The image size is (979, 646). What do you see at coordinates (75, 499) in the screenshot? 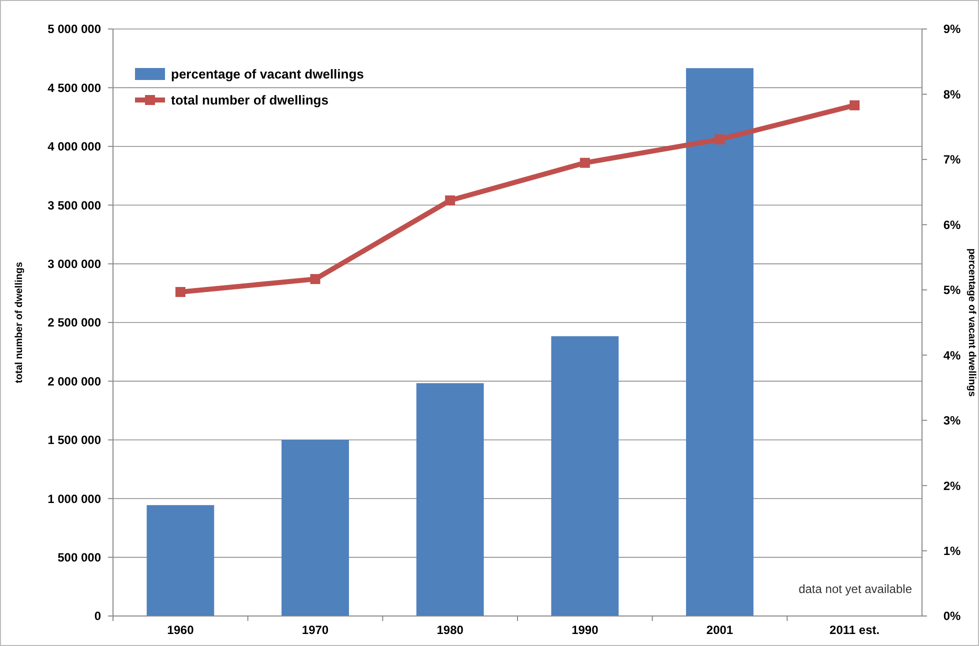
I see `y-tick-label: 1 000 000` at bounding box center [75, 499].